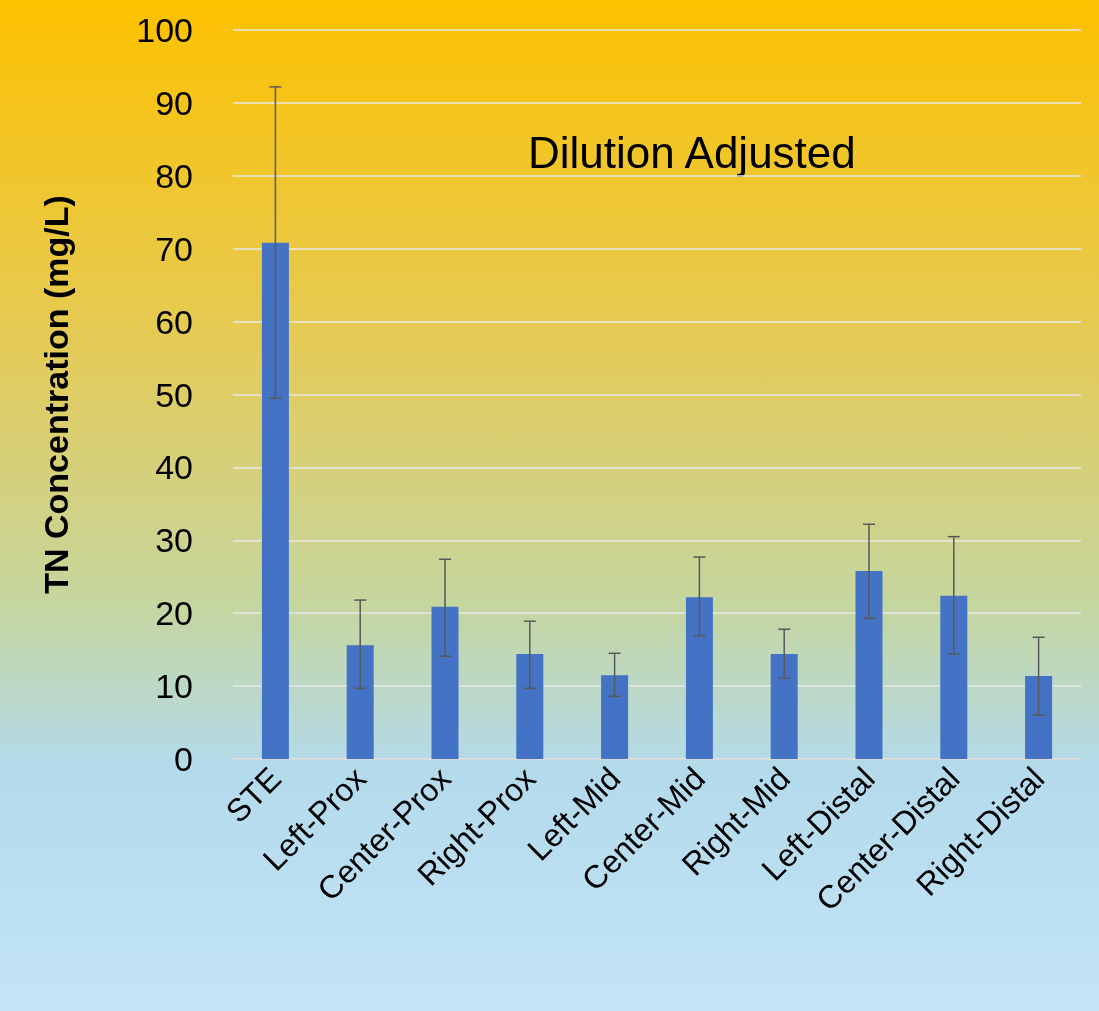 Image resolution: width=1099 pixels, height=1011 pixels. I want to click on y-tick-label: 40, so click(174, 467).